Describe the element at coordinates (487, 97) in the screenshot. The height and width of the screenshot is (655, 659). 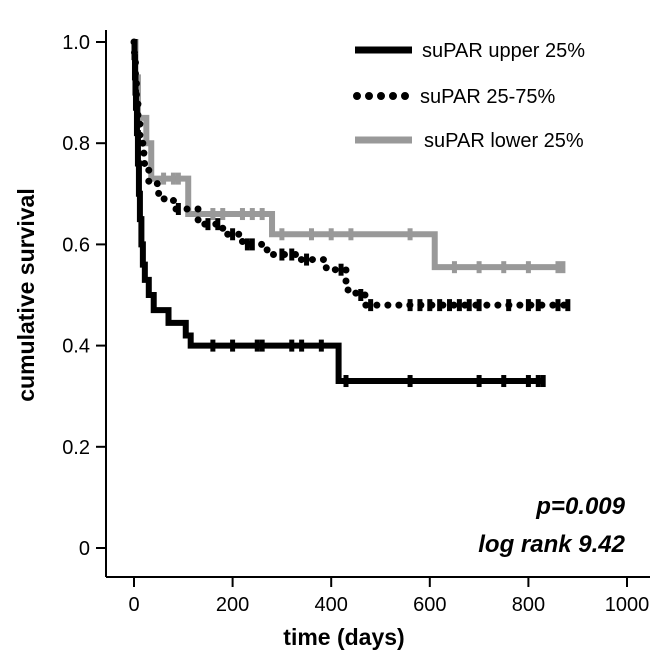
I see `legend-label-middle: suPAR 25-75%` at that location.